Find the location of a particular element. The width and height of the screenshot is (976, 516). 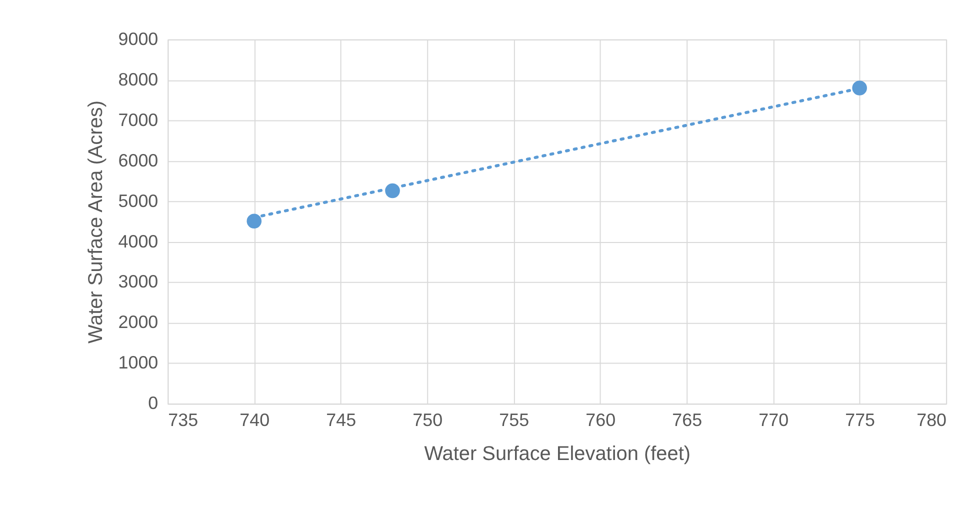

y-tick-label: 5000 is located at coordinates (138, 200).